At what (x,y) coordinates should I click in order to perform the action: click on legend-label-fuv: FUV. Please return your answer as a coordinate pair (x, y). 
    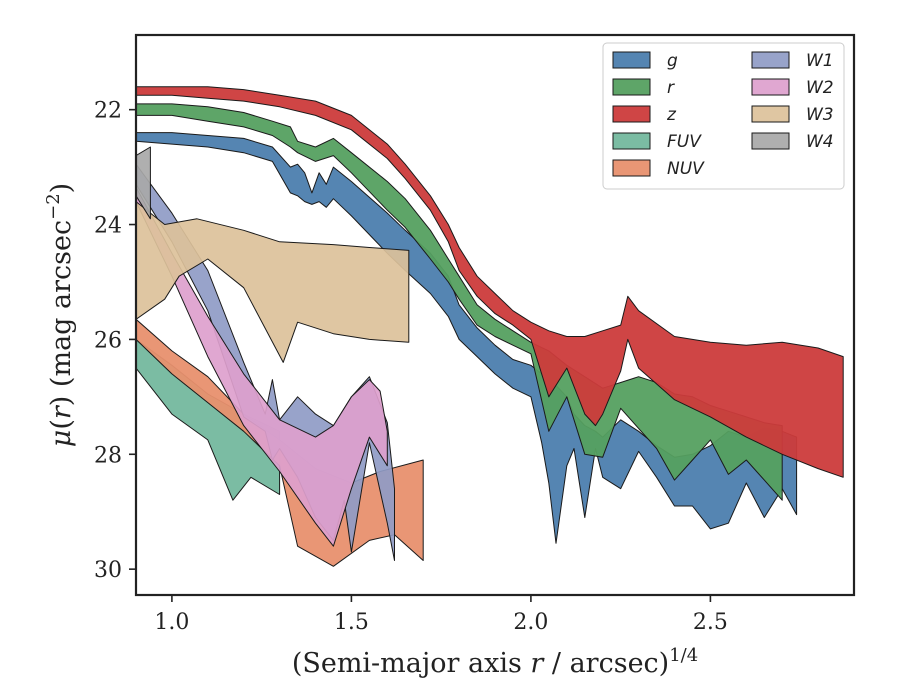
    Looking at the image, I should click on (684, 142).